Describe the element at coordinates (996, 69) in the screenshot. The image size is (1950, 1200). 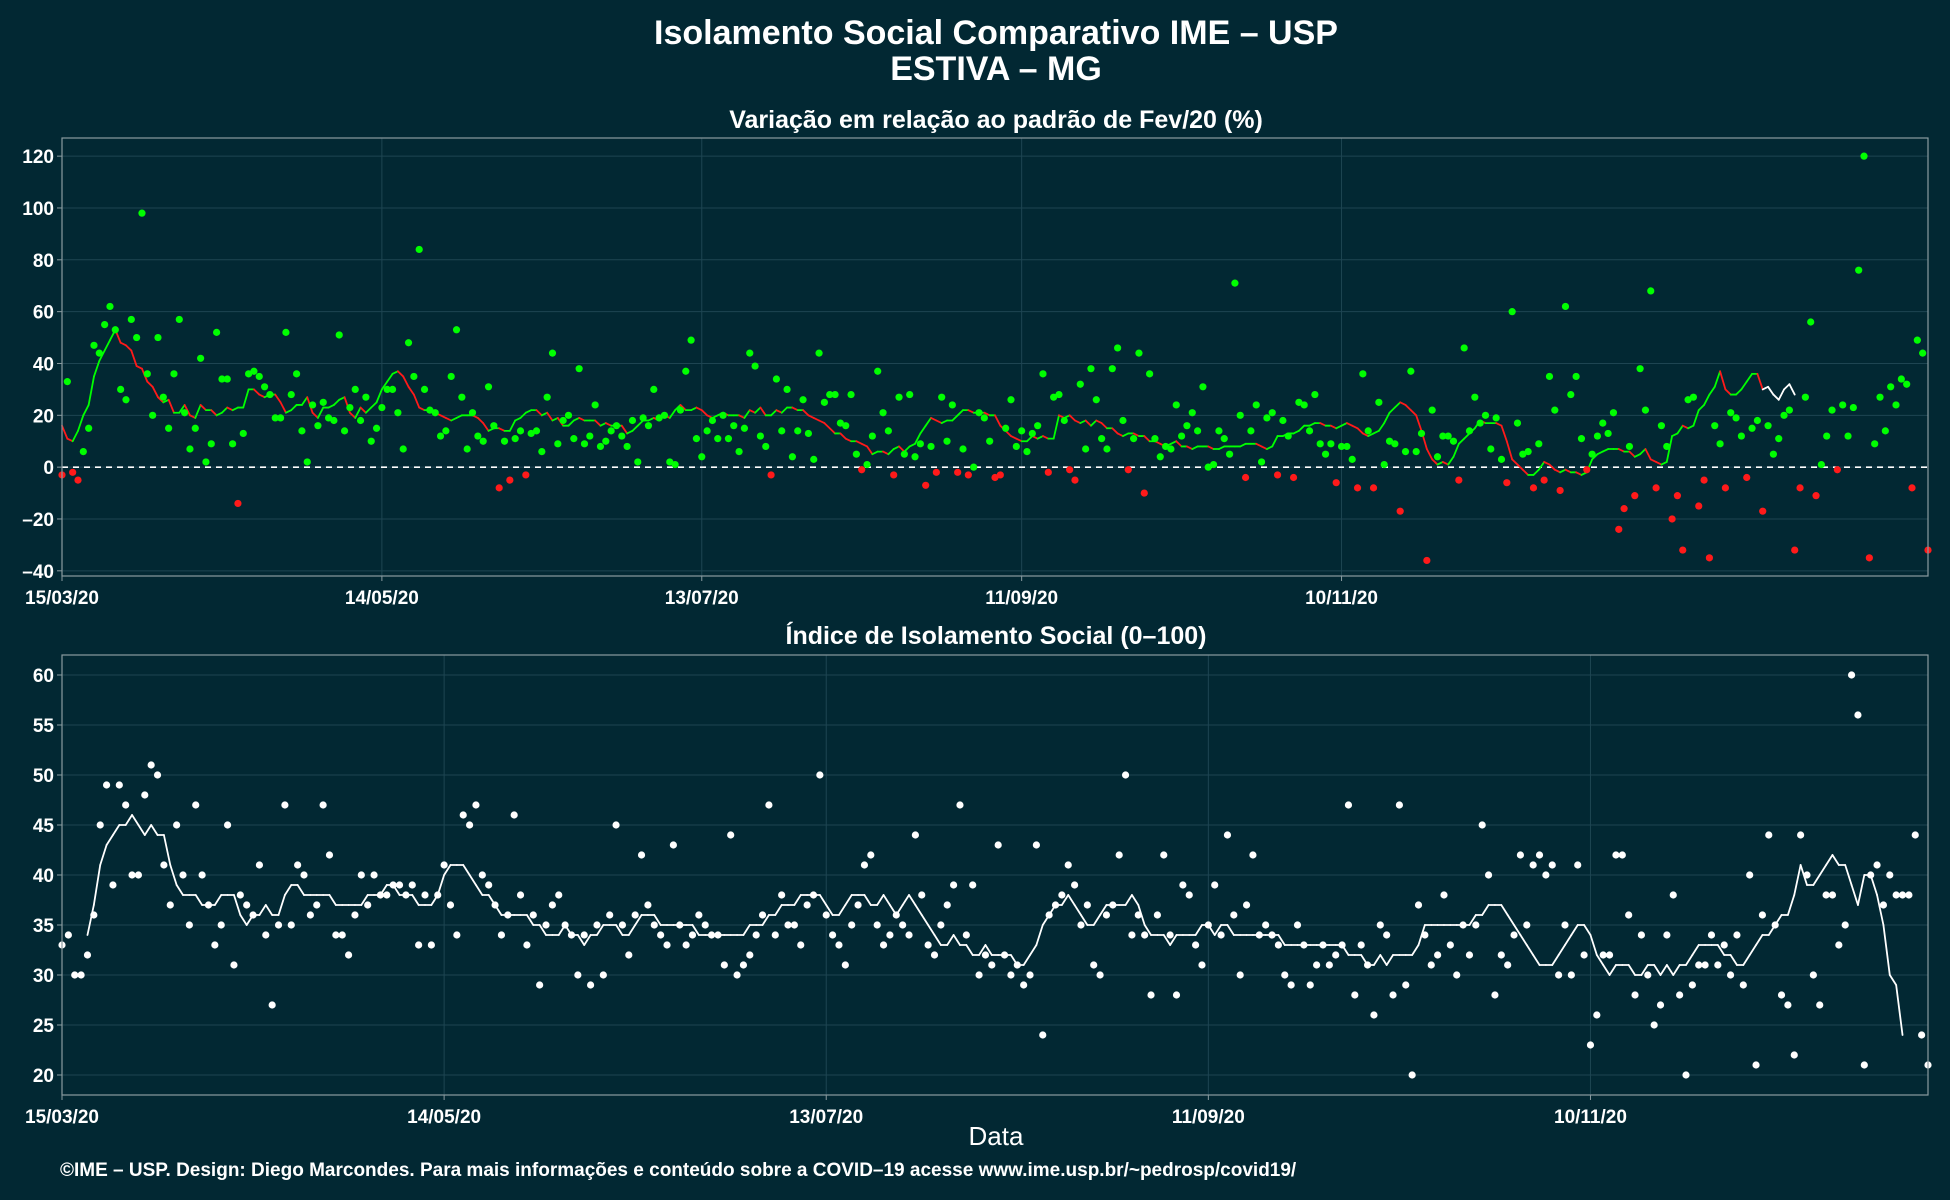
I see `figure-subtitle: ESTIVA – MG` at that location.